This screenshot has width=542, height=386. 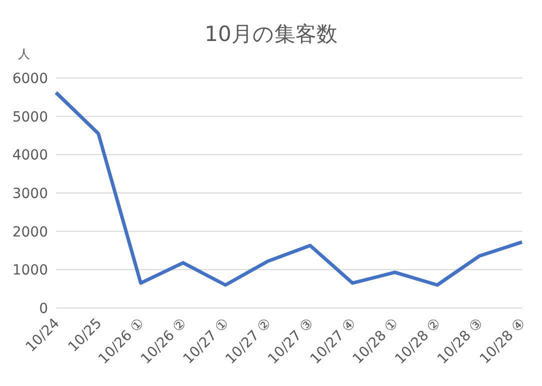 I want to click on y-axis-title: 人, so click(x=24, y=54).